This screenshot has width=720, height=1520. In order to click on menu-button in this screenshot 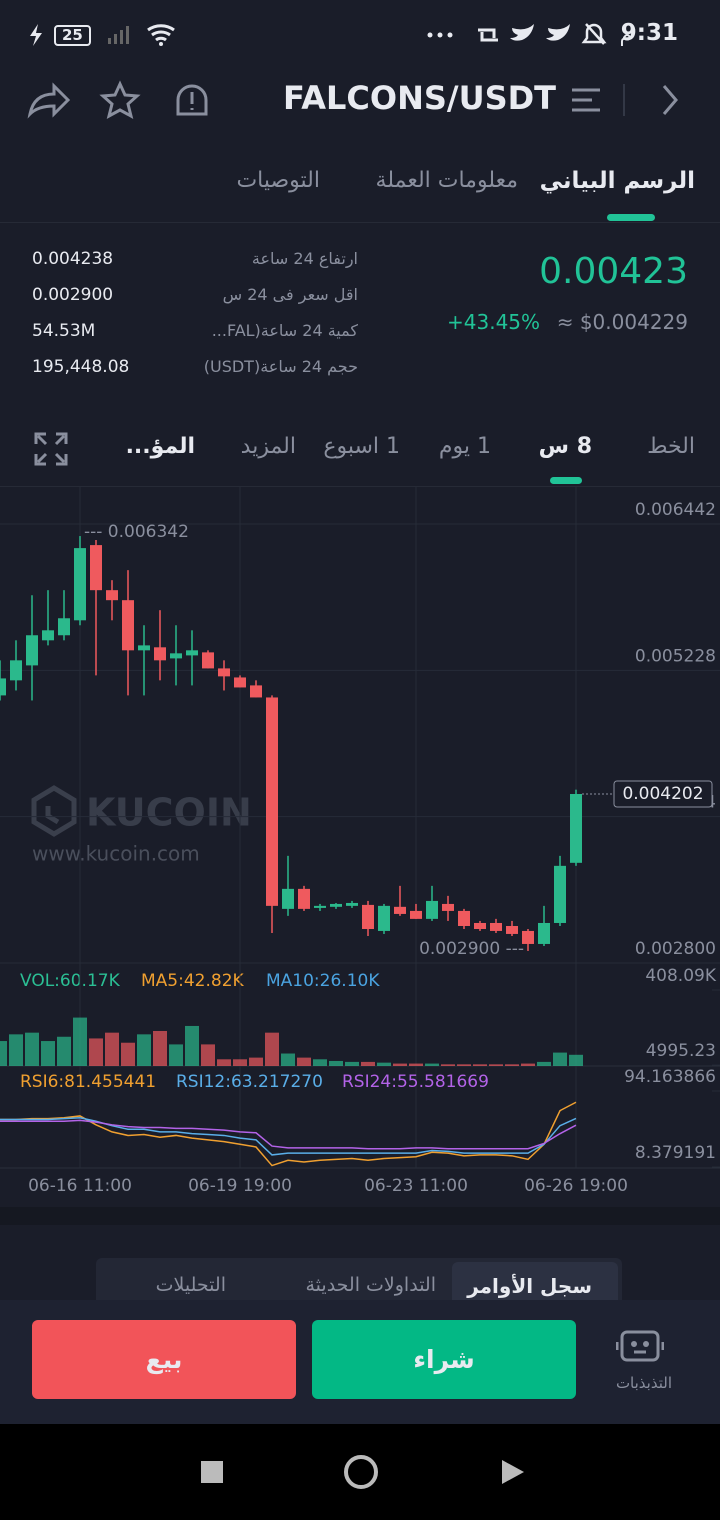, I will do `click(586, 100)`.